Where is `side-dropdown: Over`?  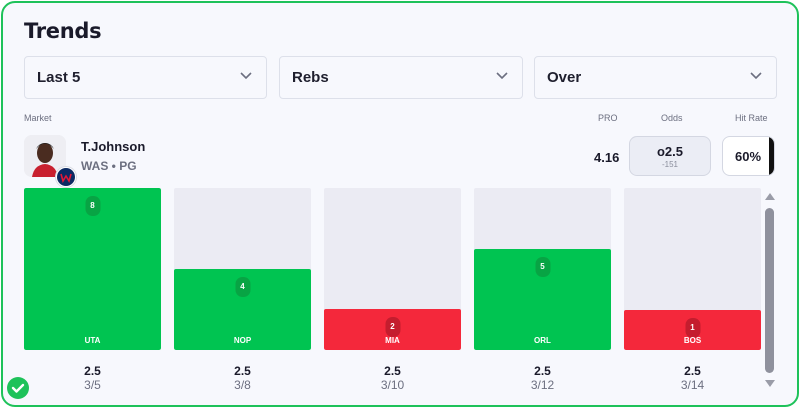
side-dropdown: Over is located at coordinates (655, 77).